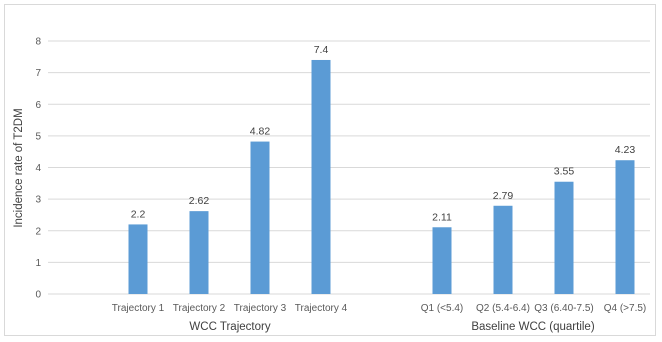 The height and width of the screenshot is (342, 662). What do you see at coordinates (625, 308) in the screenshot?
I see `x-tick-label: Q4 (>7.5)` at bounding box center [625, 308].